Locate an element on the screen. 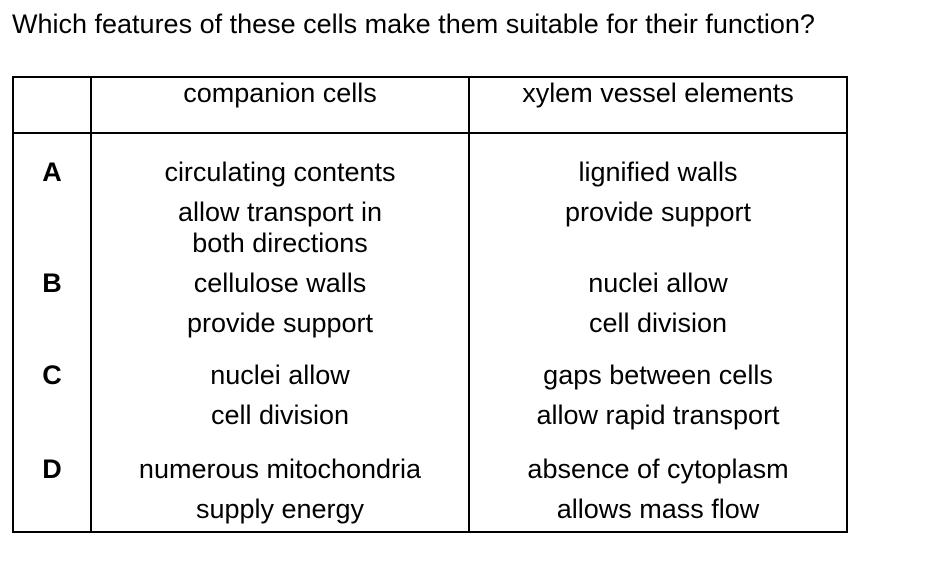  feature-line: gaps between cells is located at coordinates (658, 375).